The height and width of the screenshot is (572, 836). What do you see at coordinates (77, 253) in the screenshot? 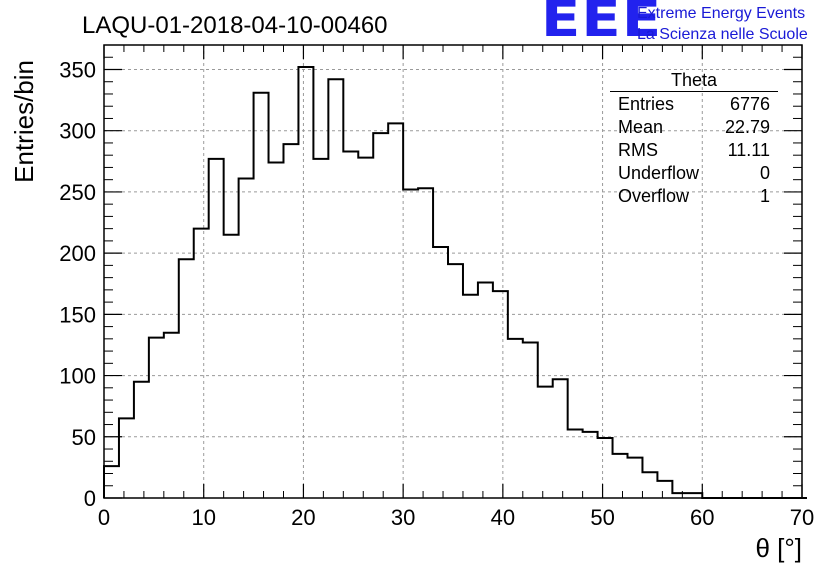
I see `y-tick-label: 200` at bounding box center [77, 253].